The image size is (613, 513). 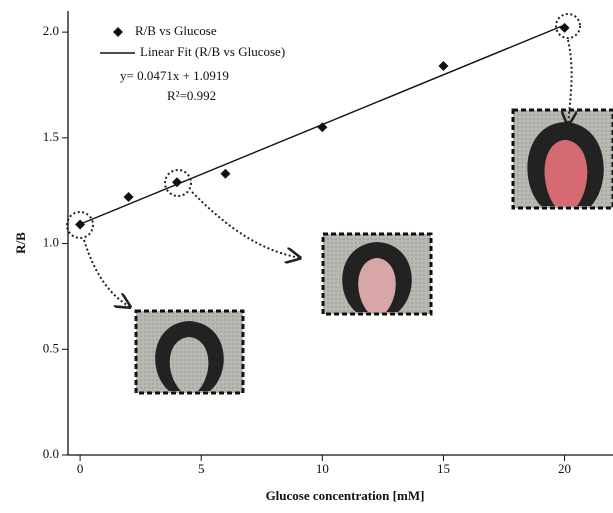 I want to click on y-axis-title: R/B, so click(x=20, y=243).